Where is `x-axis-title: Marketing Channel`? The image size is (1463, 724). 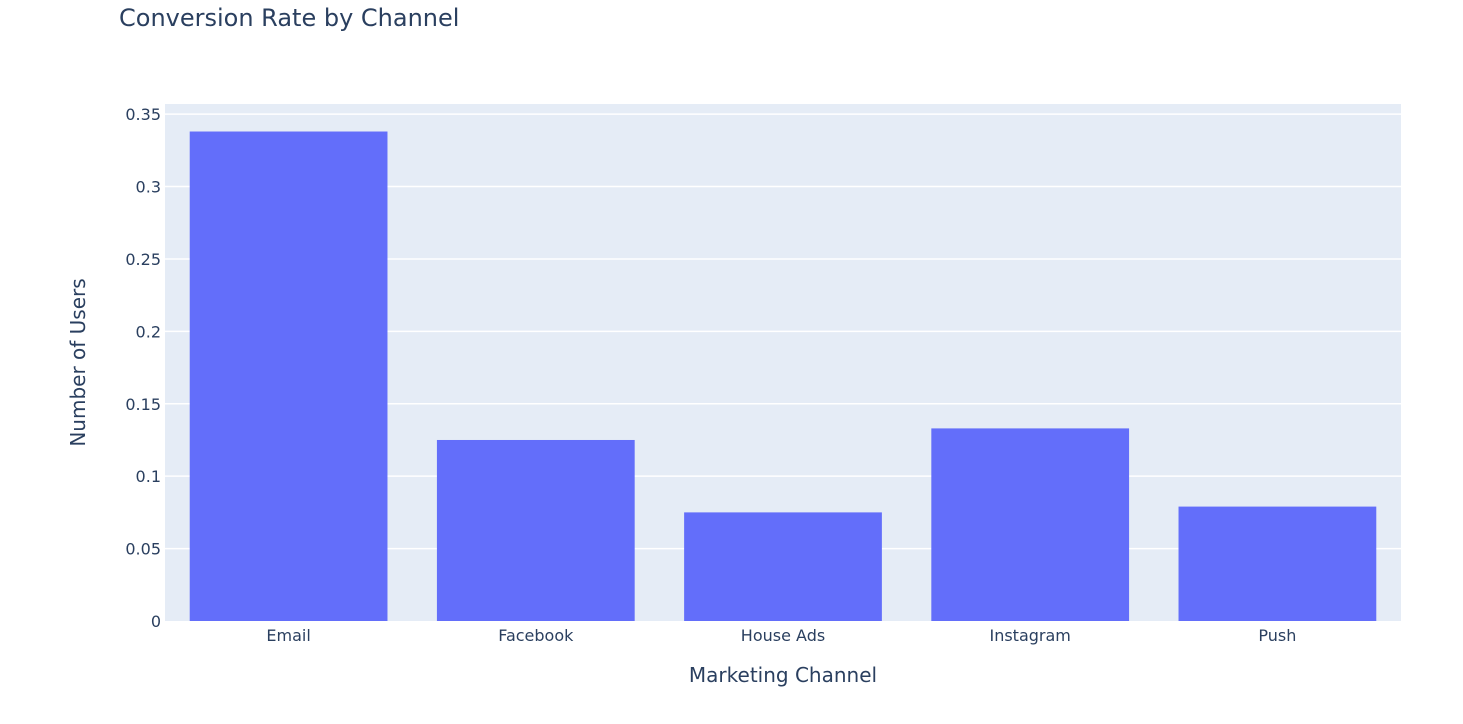 x-axis-title: Marketing Channel is located at coordinates (783, 675).